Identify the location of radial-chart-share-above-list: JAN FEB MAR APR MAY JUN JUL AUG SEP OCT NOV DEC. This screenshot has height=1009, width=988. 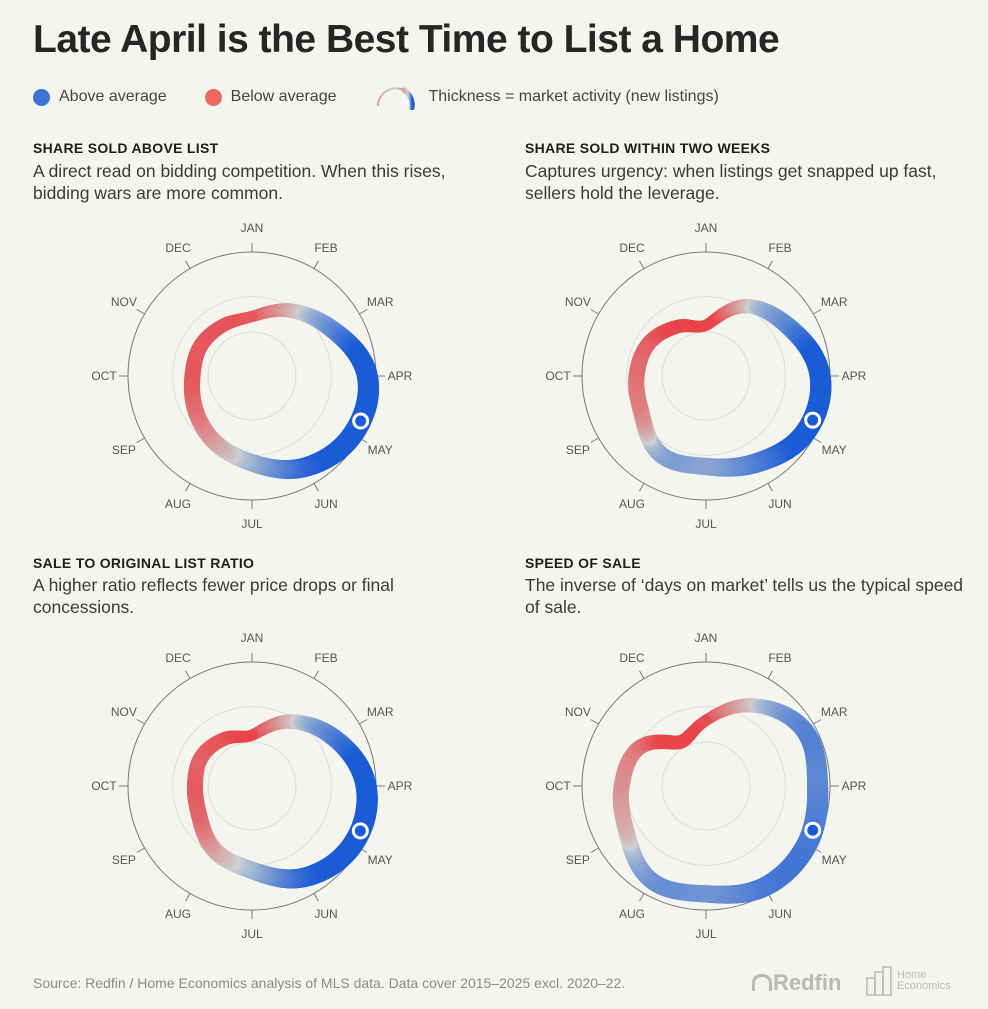
(252, 376).